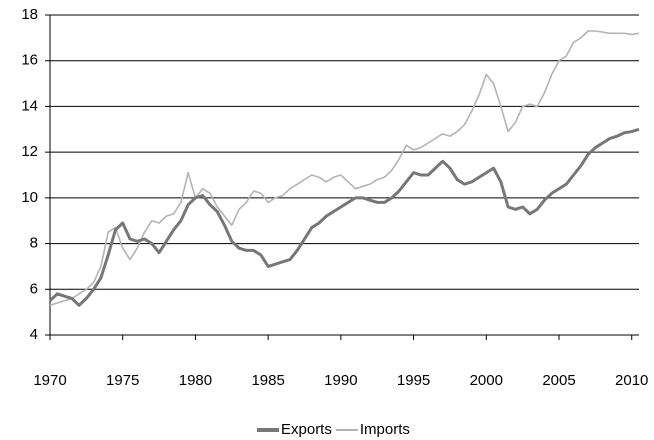 This screenshot has height=440, width=654. What do you see at coordinates (29, 151) in the screenshot?
I see `y-tick-label: 12` at bounding box center [29, 151].